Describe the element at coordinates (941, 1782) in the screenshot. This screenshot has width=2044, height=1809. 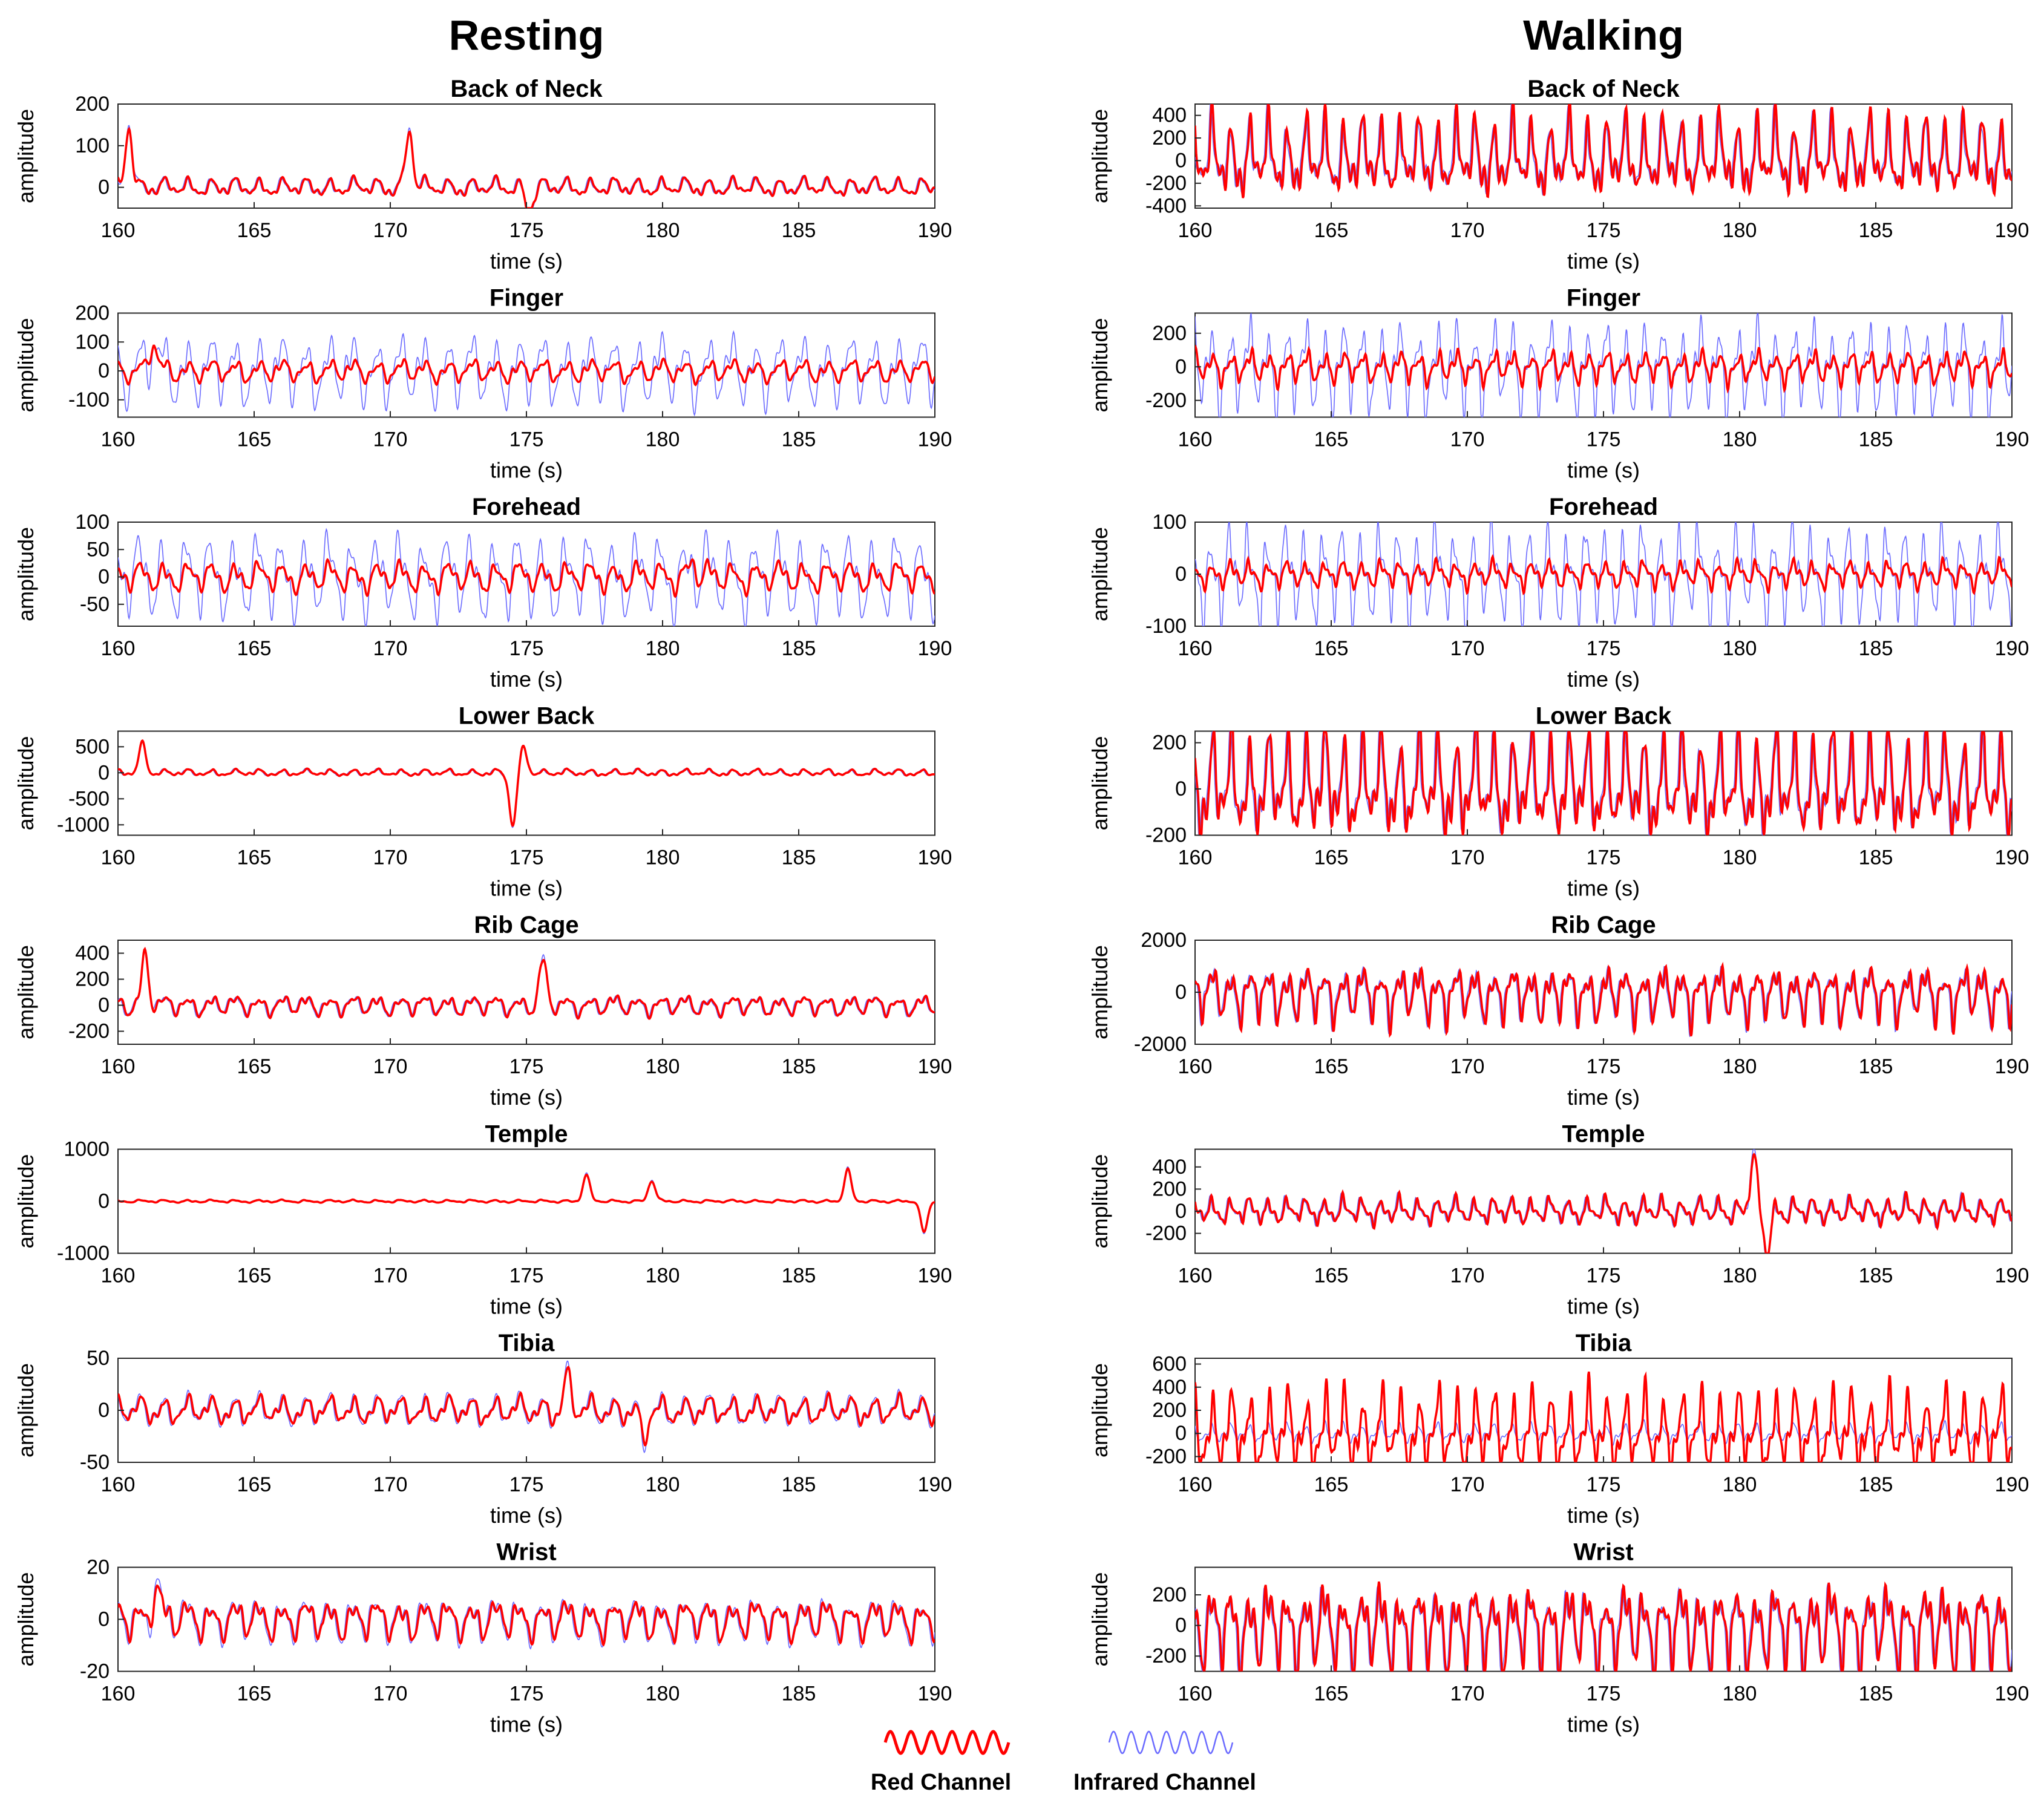
I see `legend-red-label: Red Channel` at that location.